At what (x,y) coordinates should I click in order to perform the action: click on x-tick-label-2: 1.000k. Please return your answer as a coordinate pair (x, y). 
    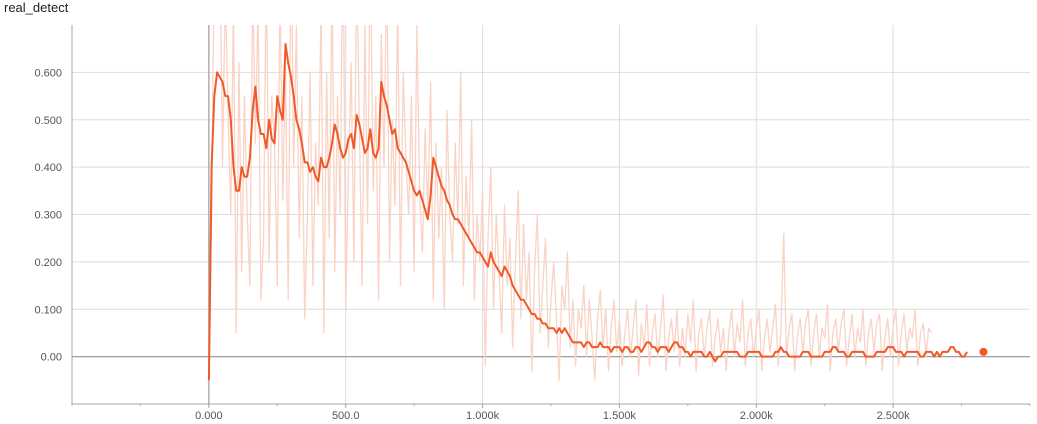
    Looking at the image, I should click on (483, 416).